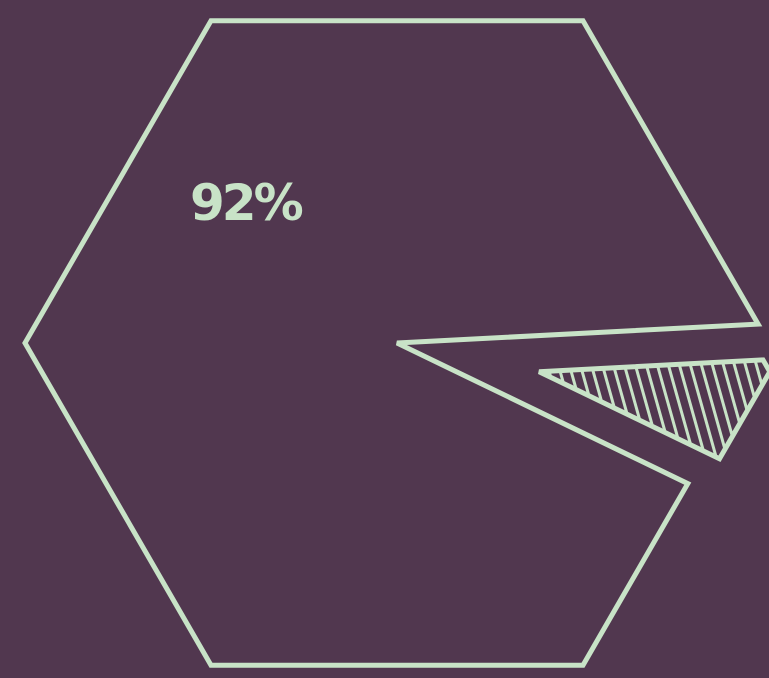 The width and height of the screenshot is (769, 678). I want to click on slice-minor, so click(653, 410).